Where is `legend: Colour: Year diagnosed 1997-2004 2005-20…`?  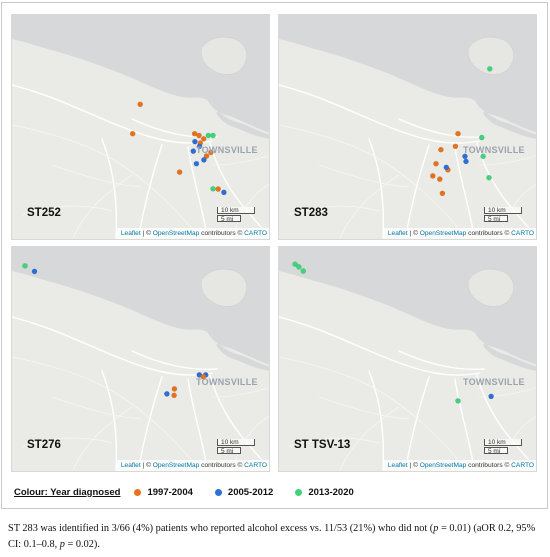
legend: Colour: Year diagnosed 1997-2004 2005-20… is located at coordinates (195, 492).